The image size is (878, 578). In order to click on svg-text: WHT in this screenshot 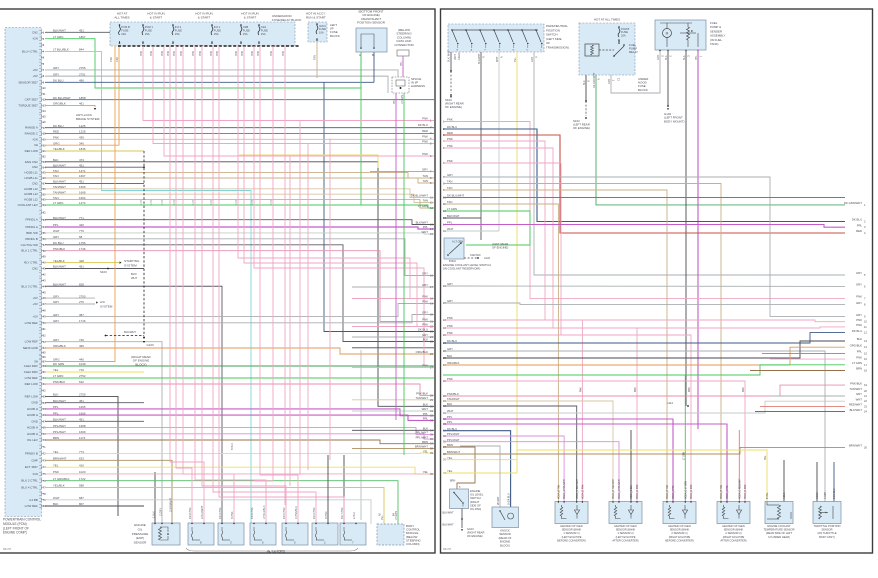, I will do `click(450, 229)`.